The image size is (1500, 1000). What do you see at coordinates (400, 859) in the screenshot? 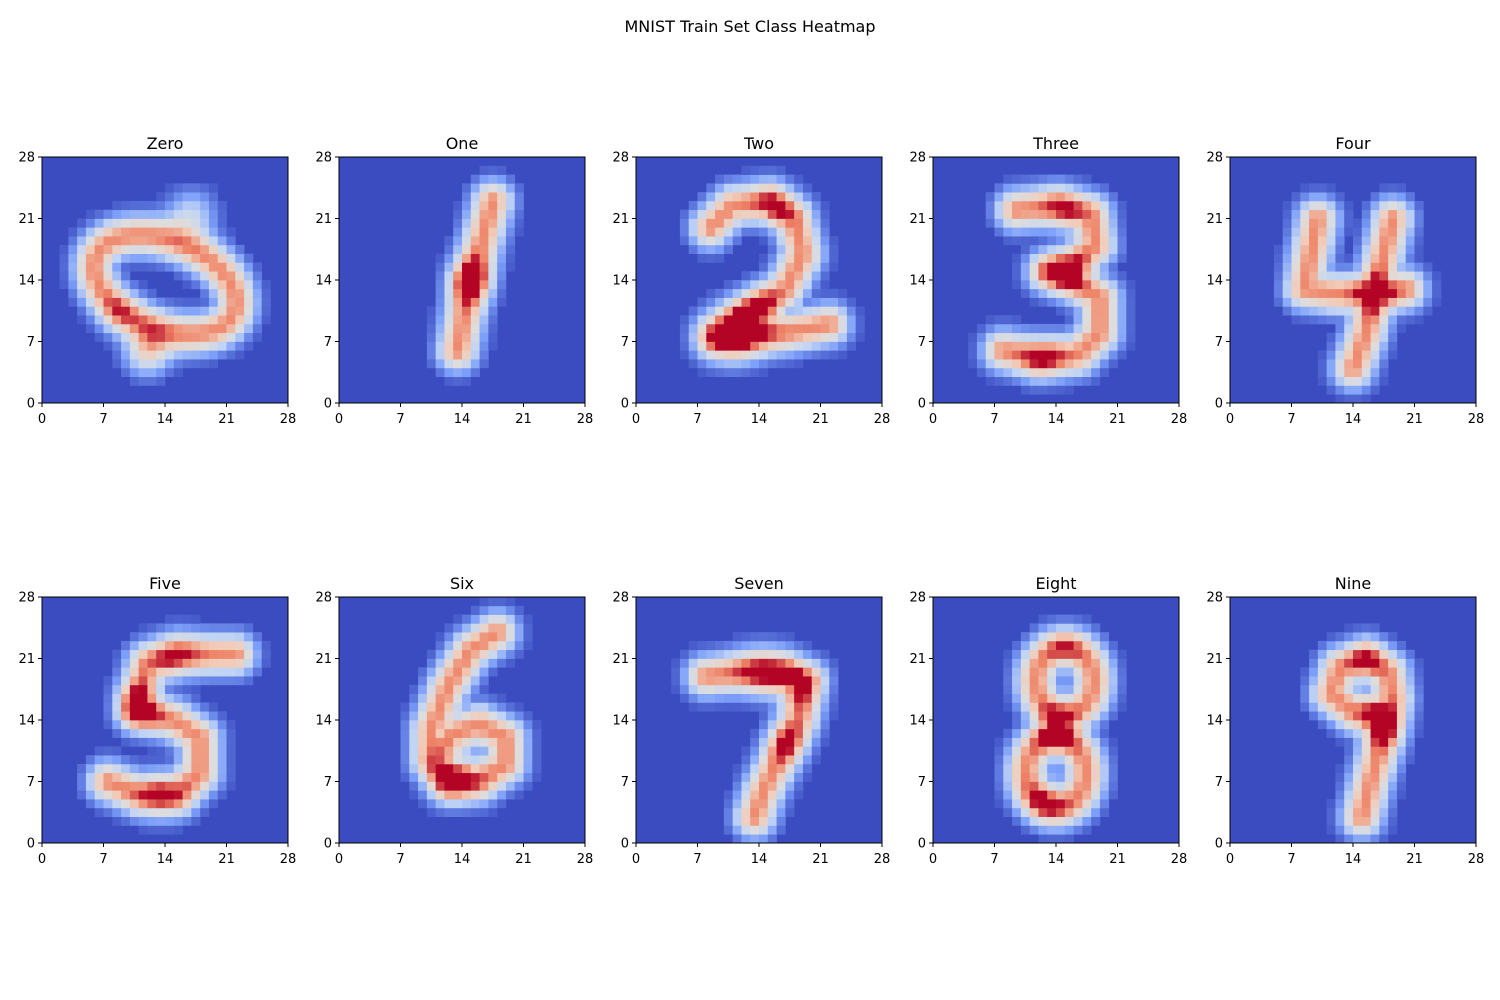
I see `x-tick-label: 7` at bounding box center [400, 859].